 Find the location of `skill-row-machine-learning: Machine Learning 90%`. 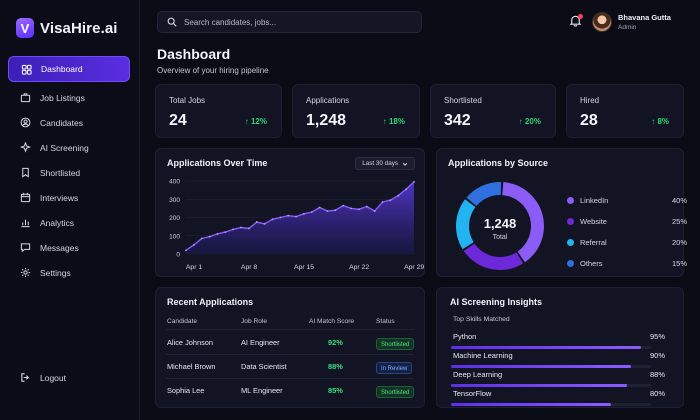

skill-row-machine-learning: Machine Learning 90% is located at coordinates (558, 363).